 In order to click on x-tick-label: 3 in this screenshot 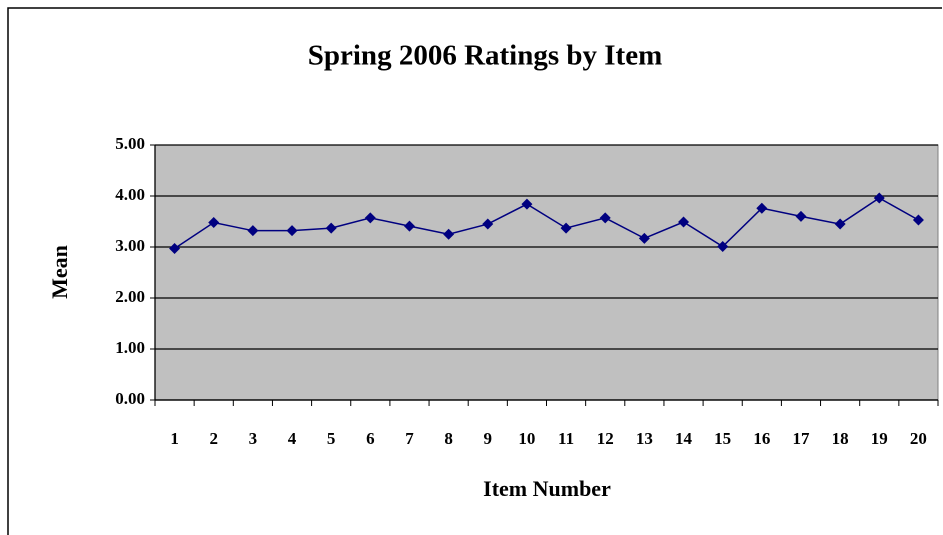, I will do `click(253, 438)`.